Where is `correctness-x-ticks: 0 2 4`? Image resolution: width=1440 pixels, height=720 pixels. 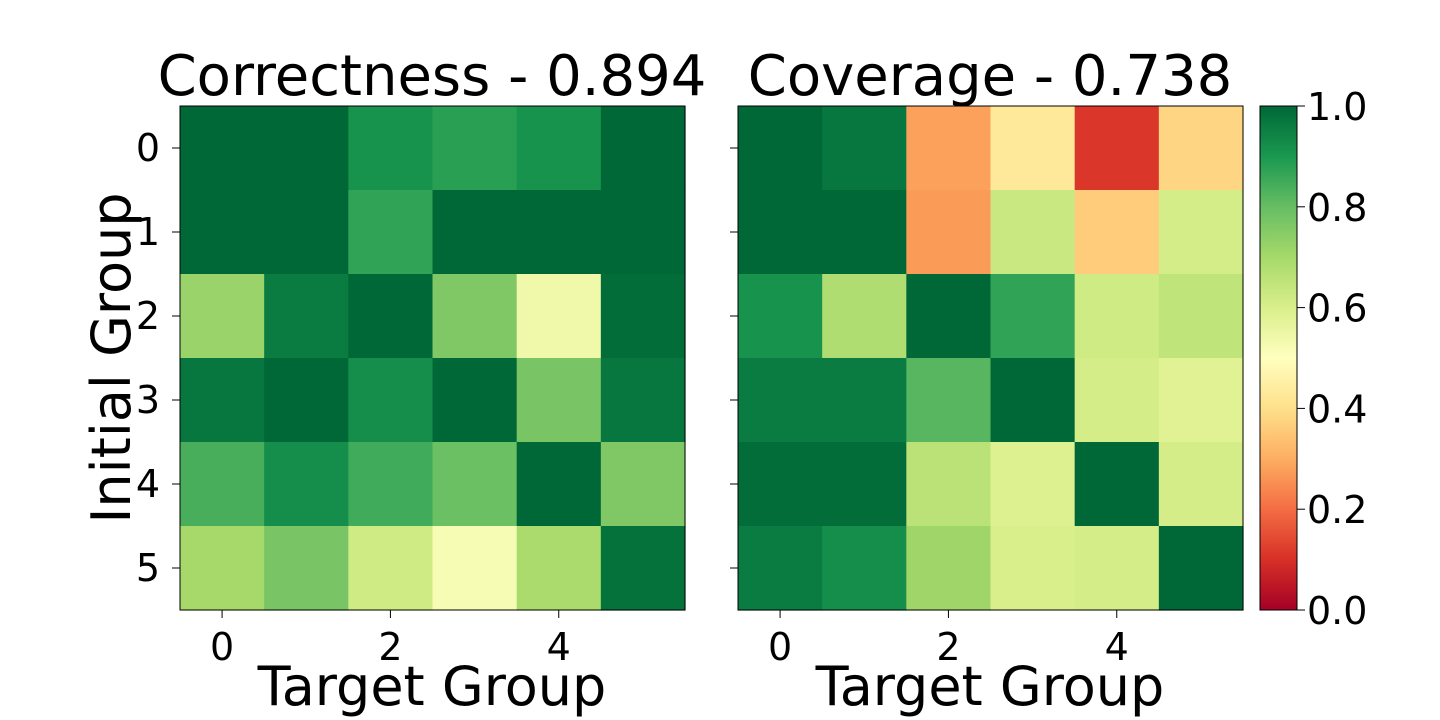
correctness-x-ticks: 0 2 4 is located at coordinates (390, 639).